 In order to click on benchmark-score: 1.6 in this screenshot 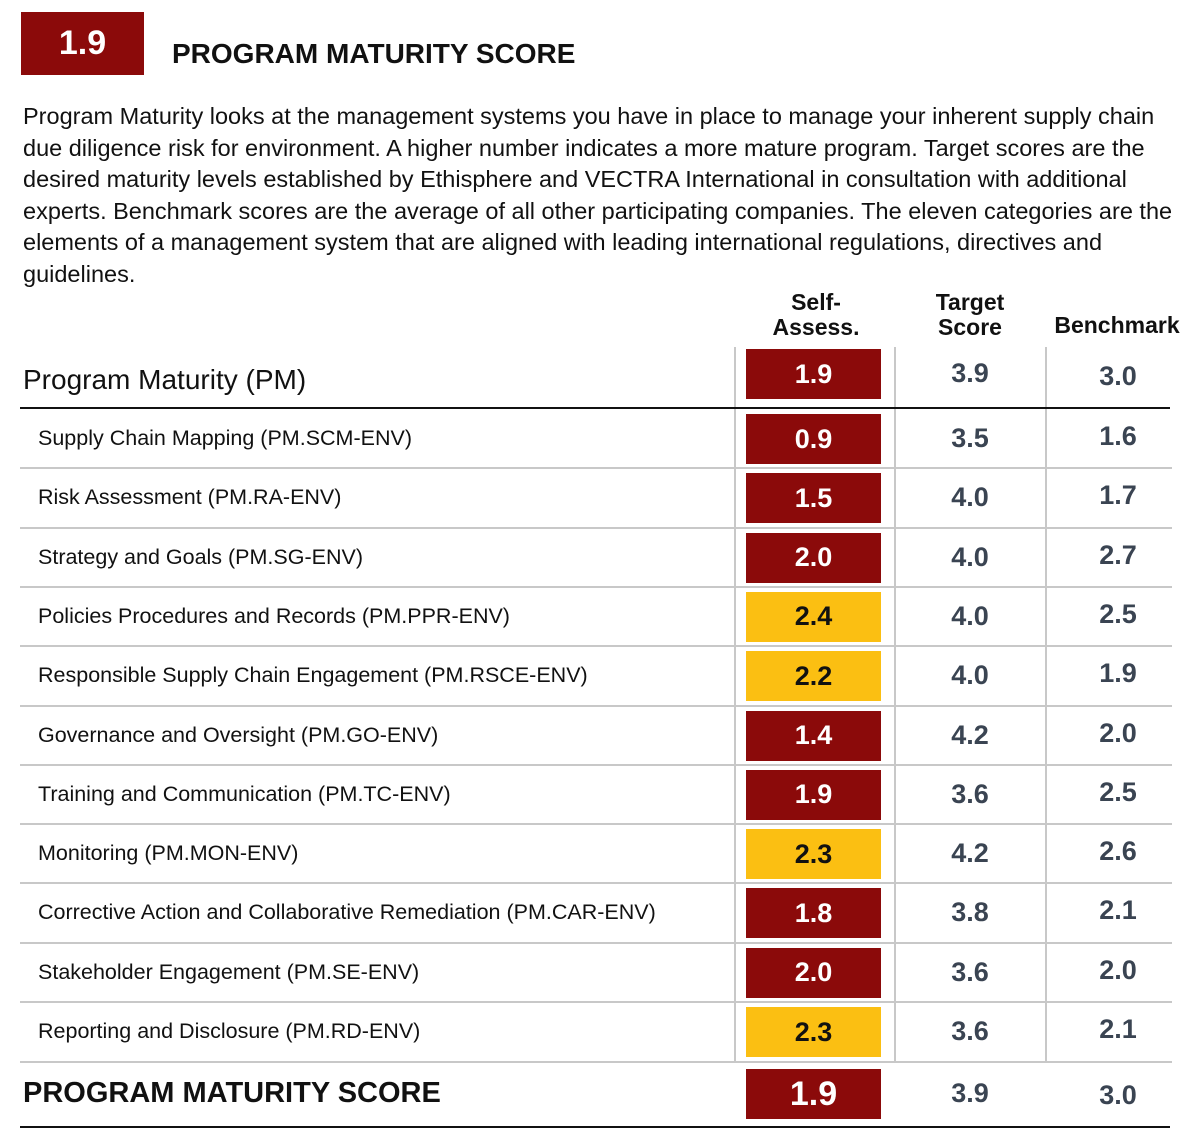, I will do `click(1118, 436)`.